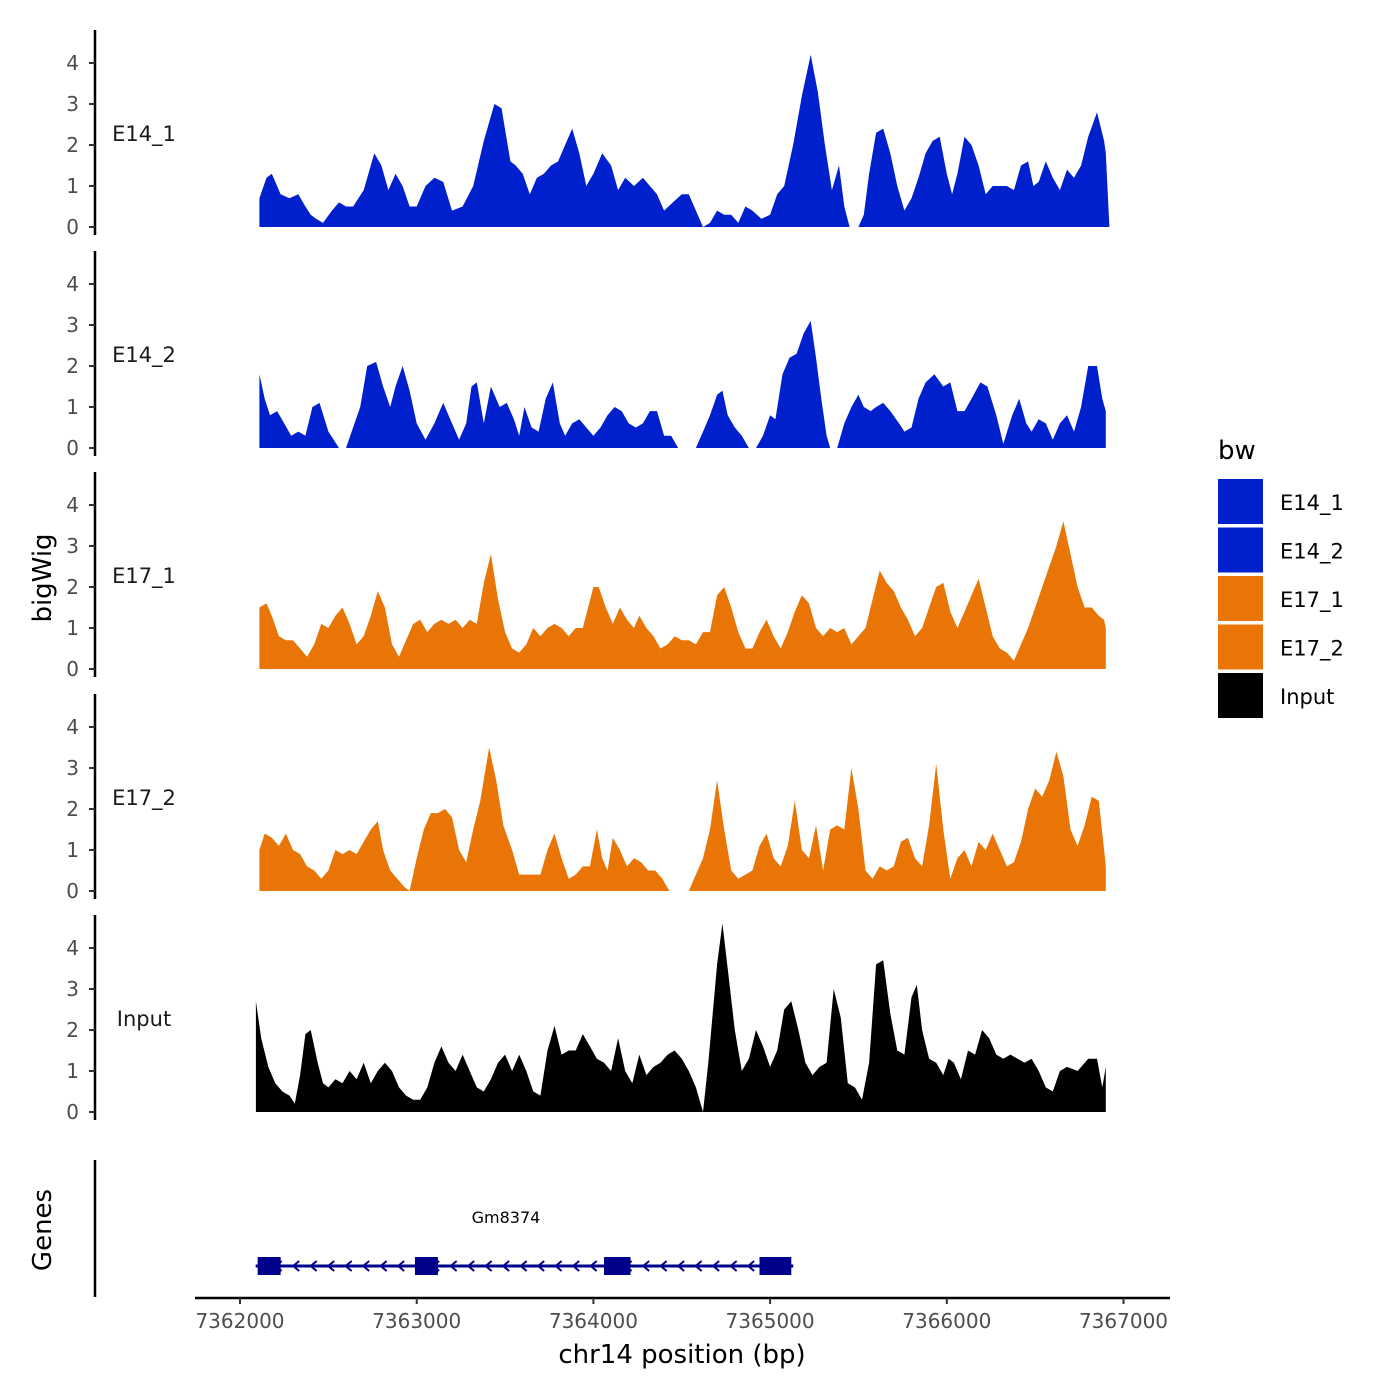  I want to click on track-Input: 0 1 2 3 4 Input, so click(586, 1019).